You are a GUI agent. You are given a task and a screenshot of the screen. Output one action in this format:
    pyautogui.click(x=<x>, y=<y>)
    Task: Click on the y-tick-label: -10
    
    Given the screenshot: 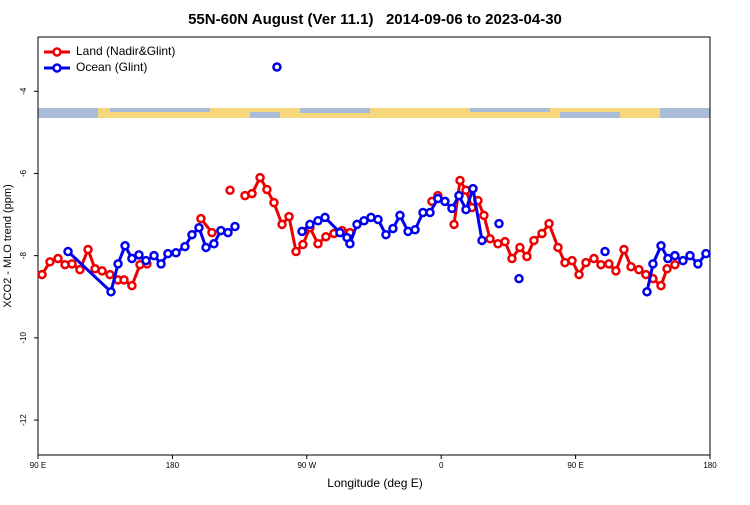 What is the action you would take?
    pyautogui.click(x=23, y=338)
    